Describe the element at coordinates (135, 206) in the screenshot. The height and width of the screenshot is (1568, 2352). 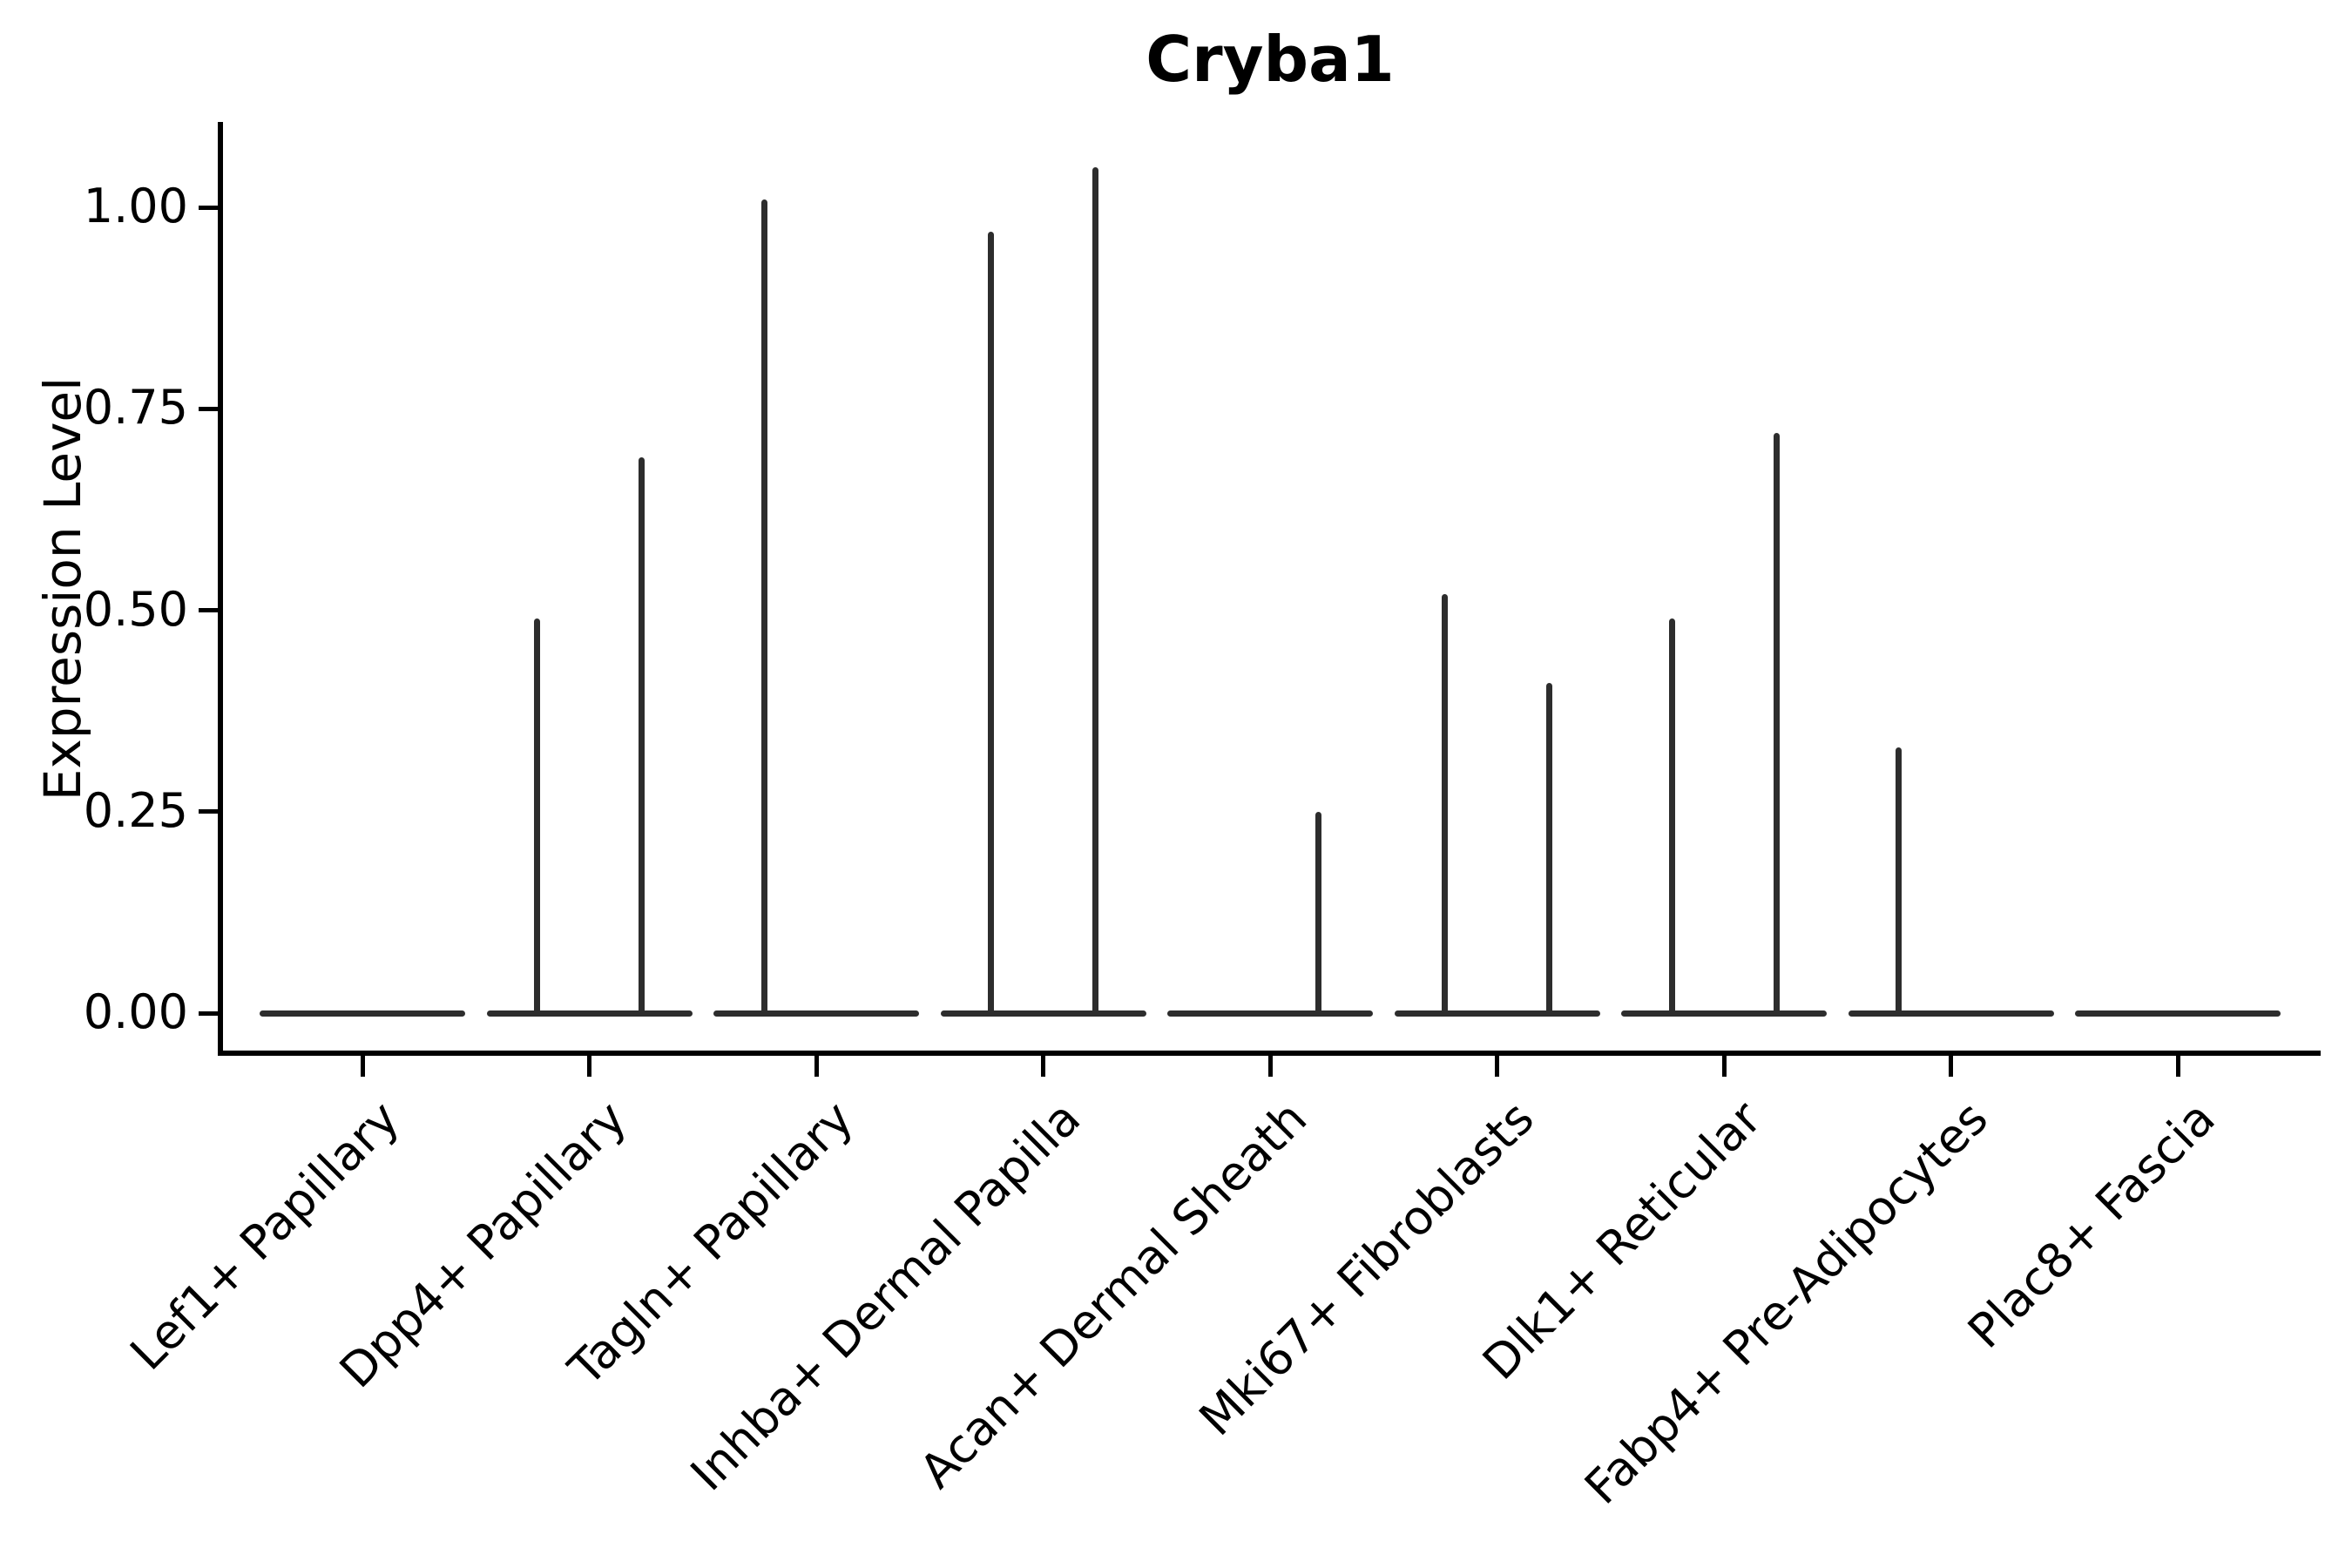
I see `y-tick-label: 1.00` at that location.